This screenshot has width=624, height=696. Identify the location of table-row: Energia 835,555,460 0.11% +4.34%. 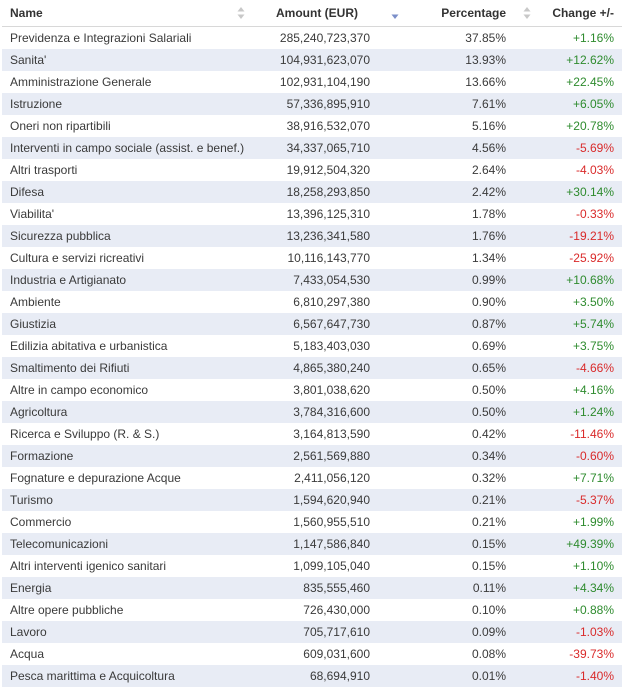
(312, 588).